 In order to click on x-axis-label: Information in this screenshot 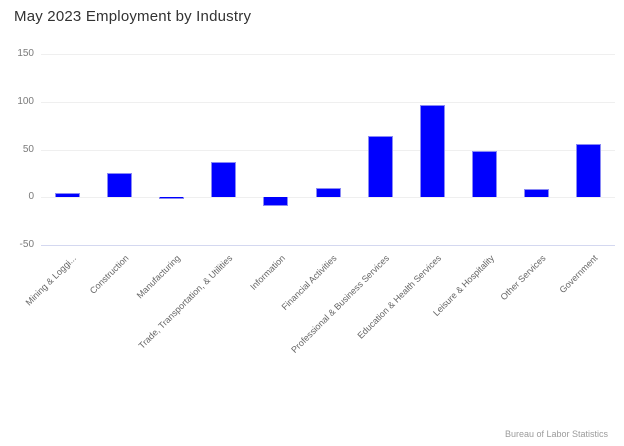, I will do `click(267, 272)`.